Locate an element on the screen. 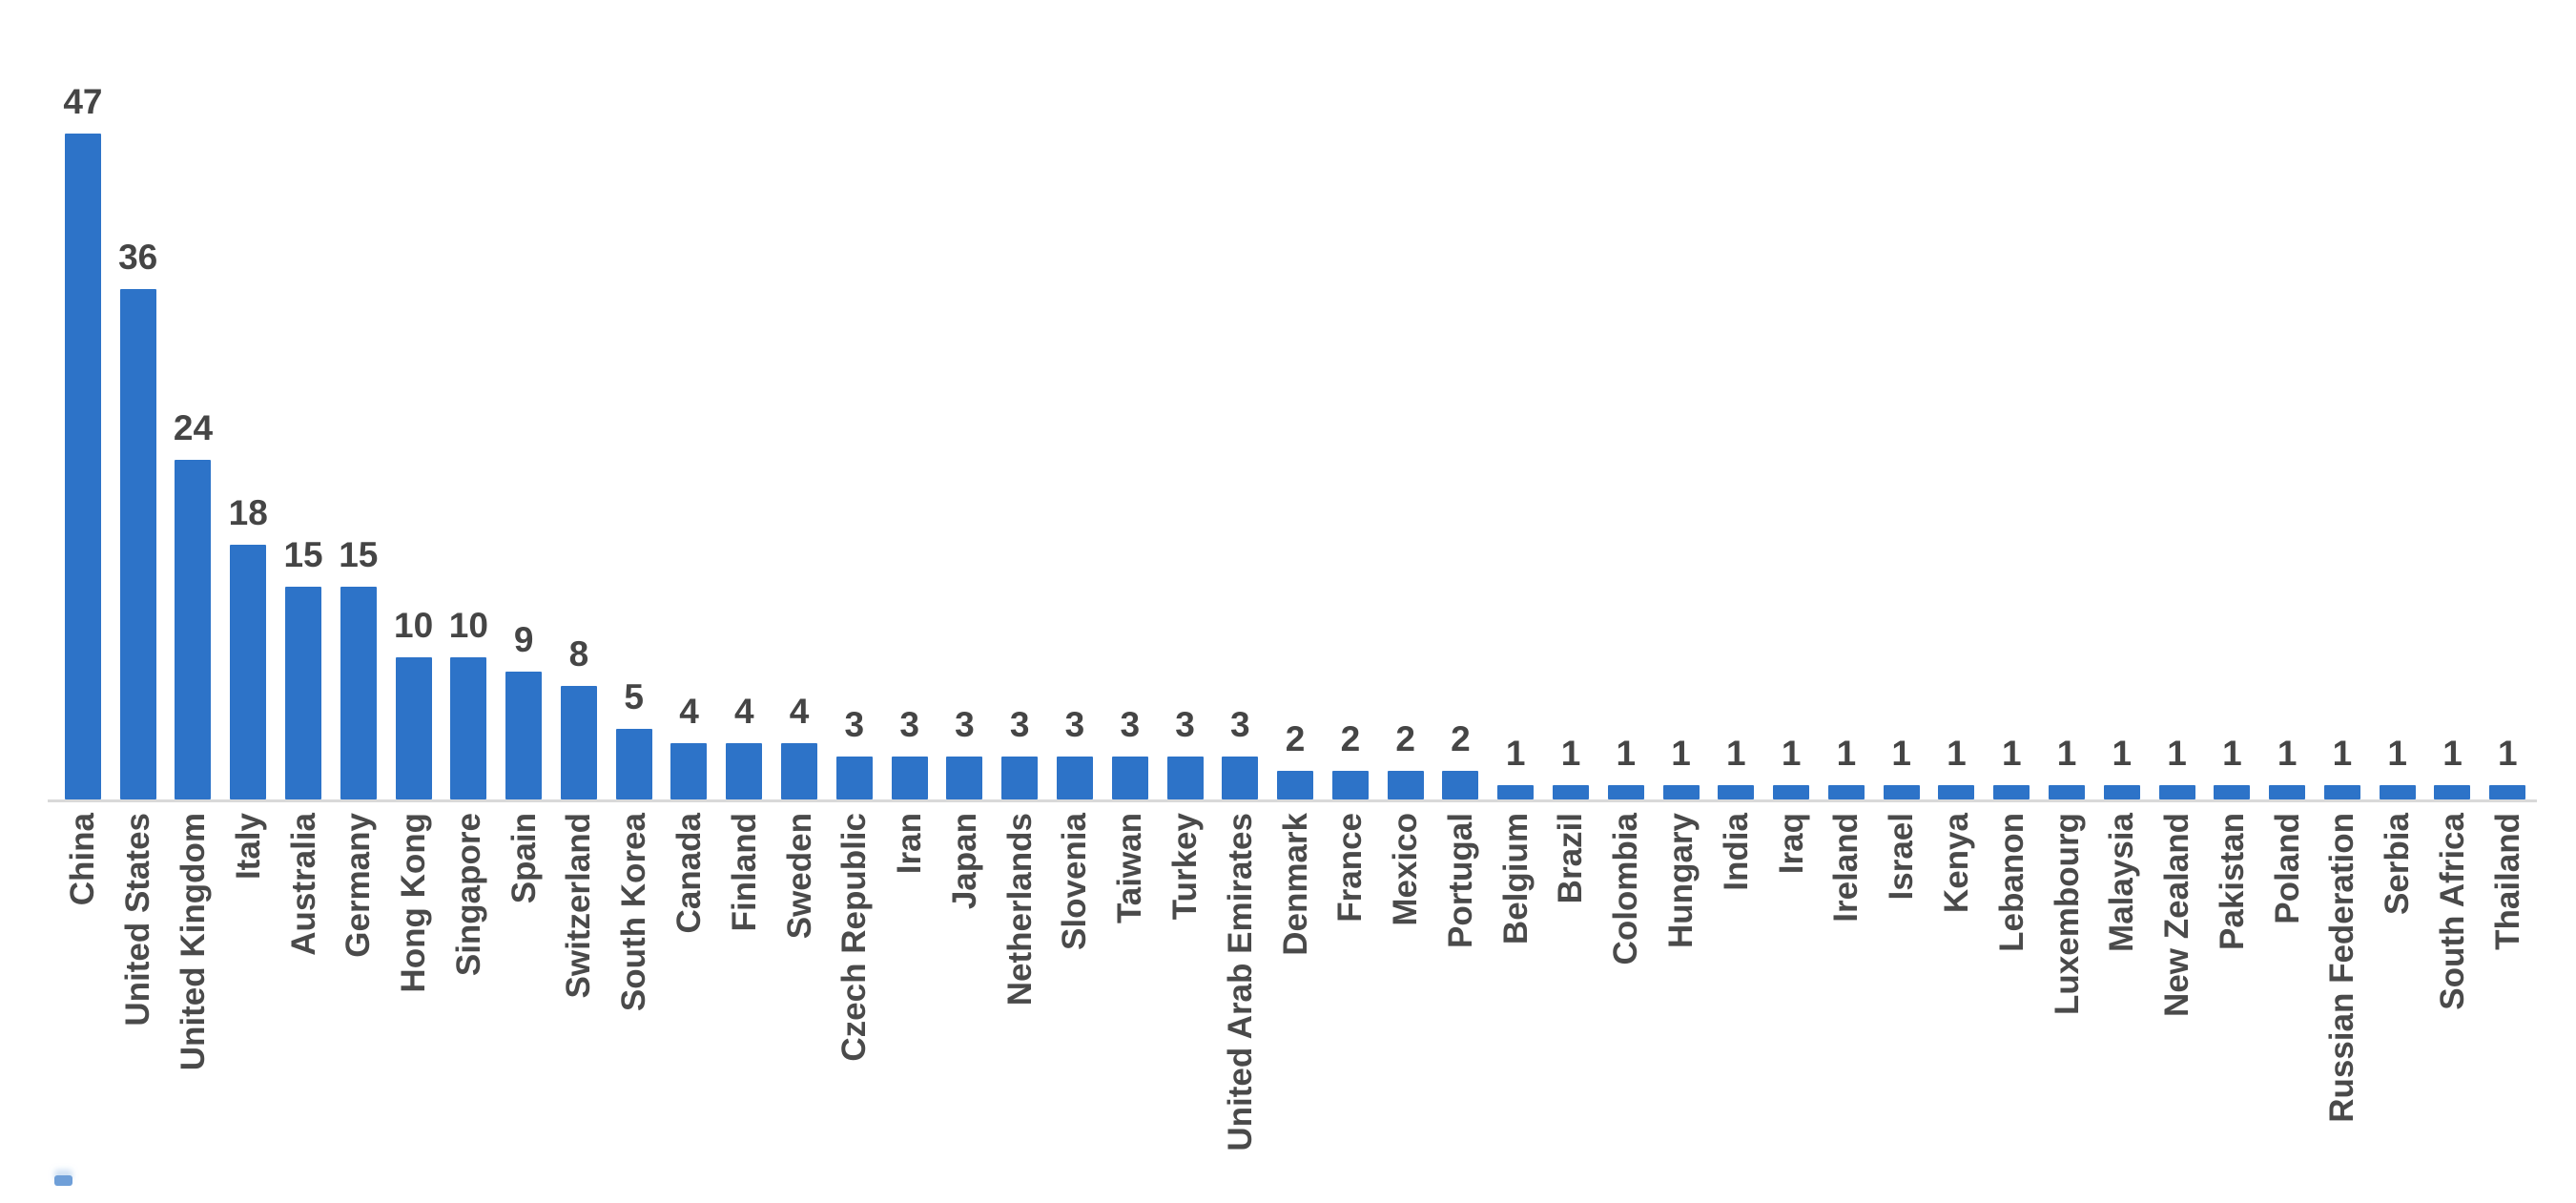 This screenshot has height=1203, width=2576. value-label: 10 is located at coordinates (468, 625).